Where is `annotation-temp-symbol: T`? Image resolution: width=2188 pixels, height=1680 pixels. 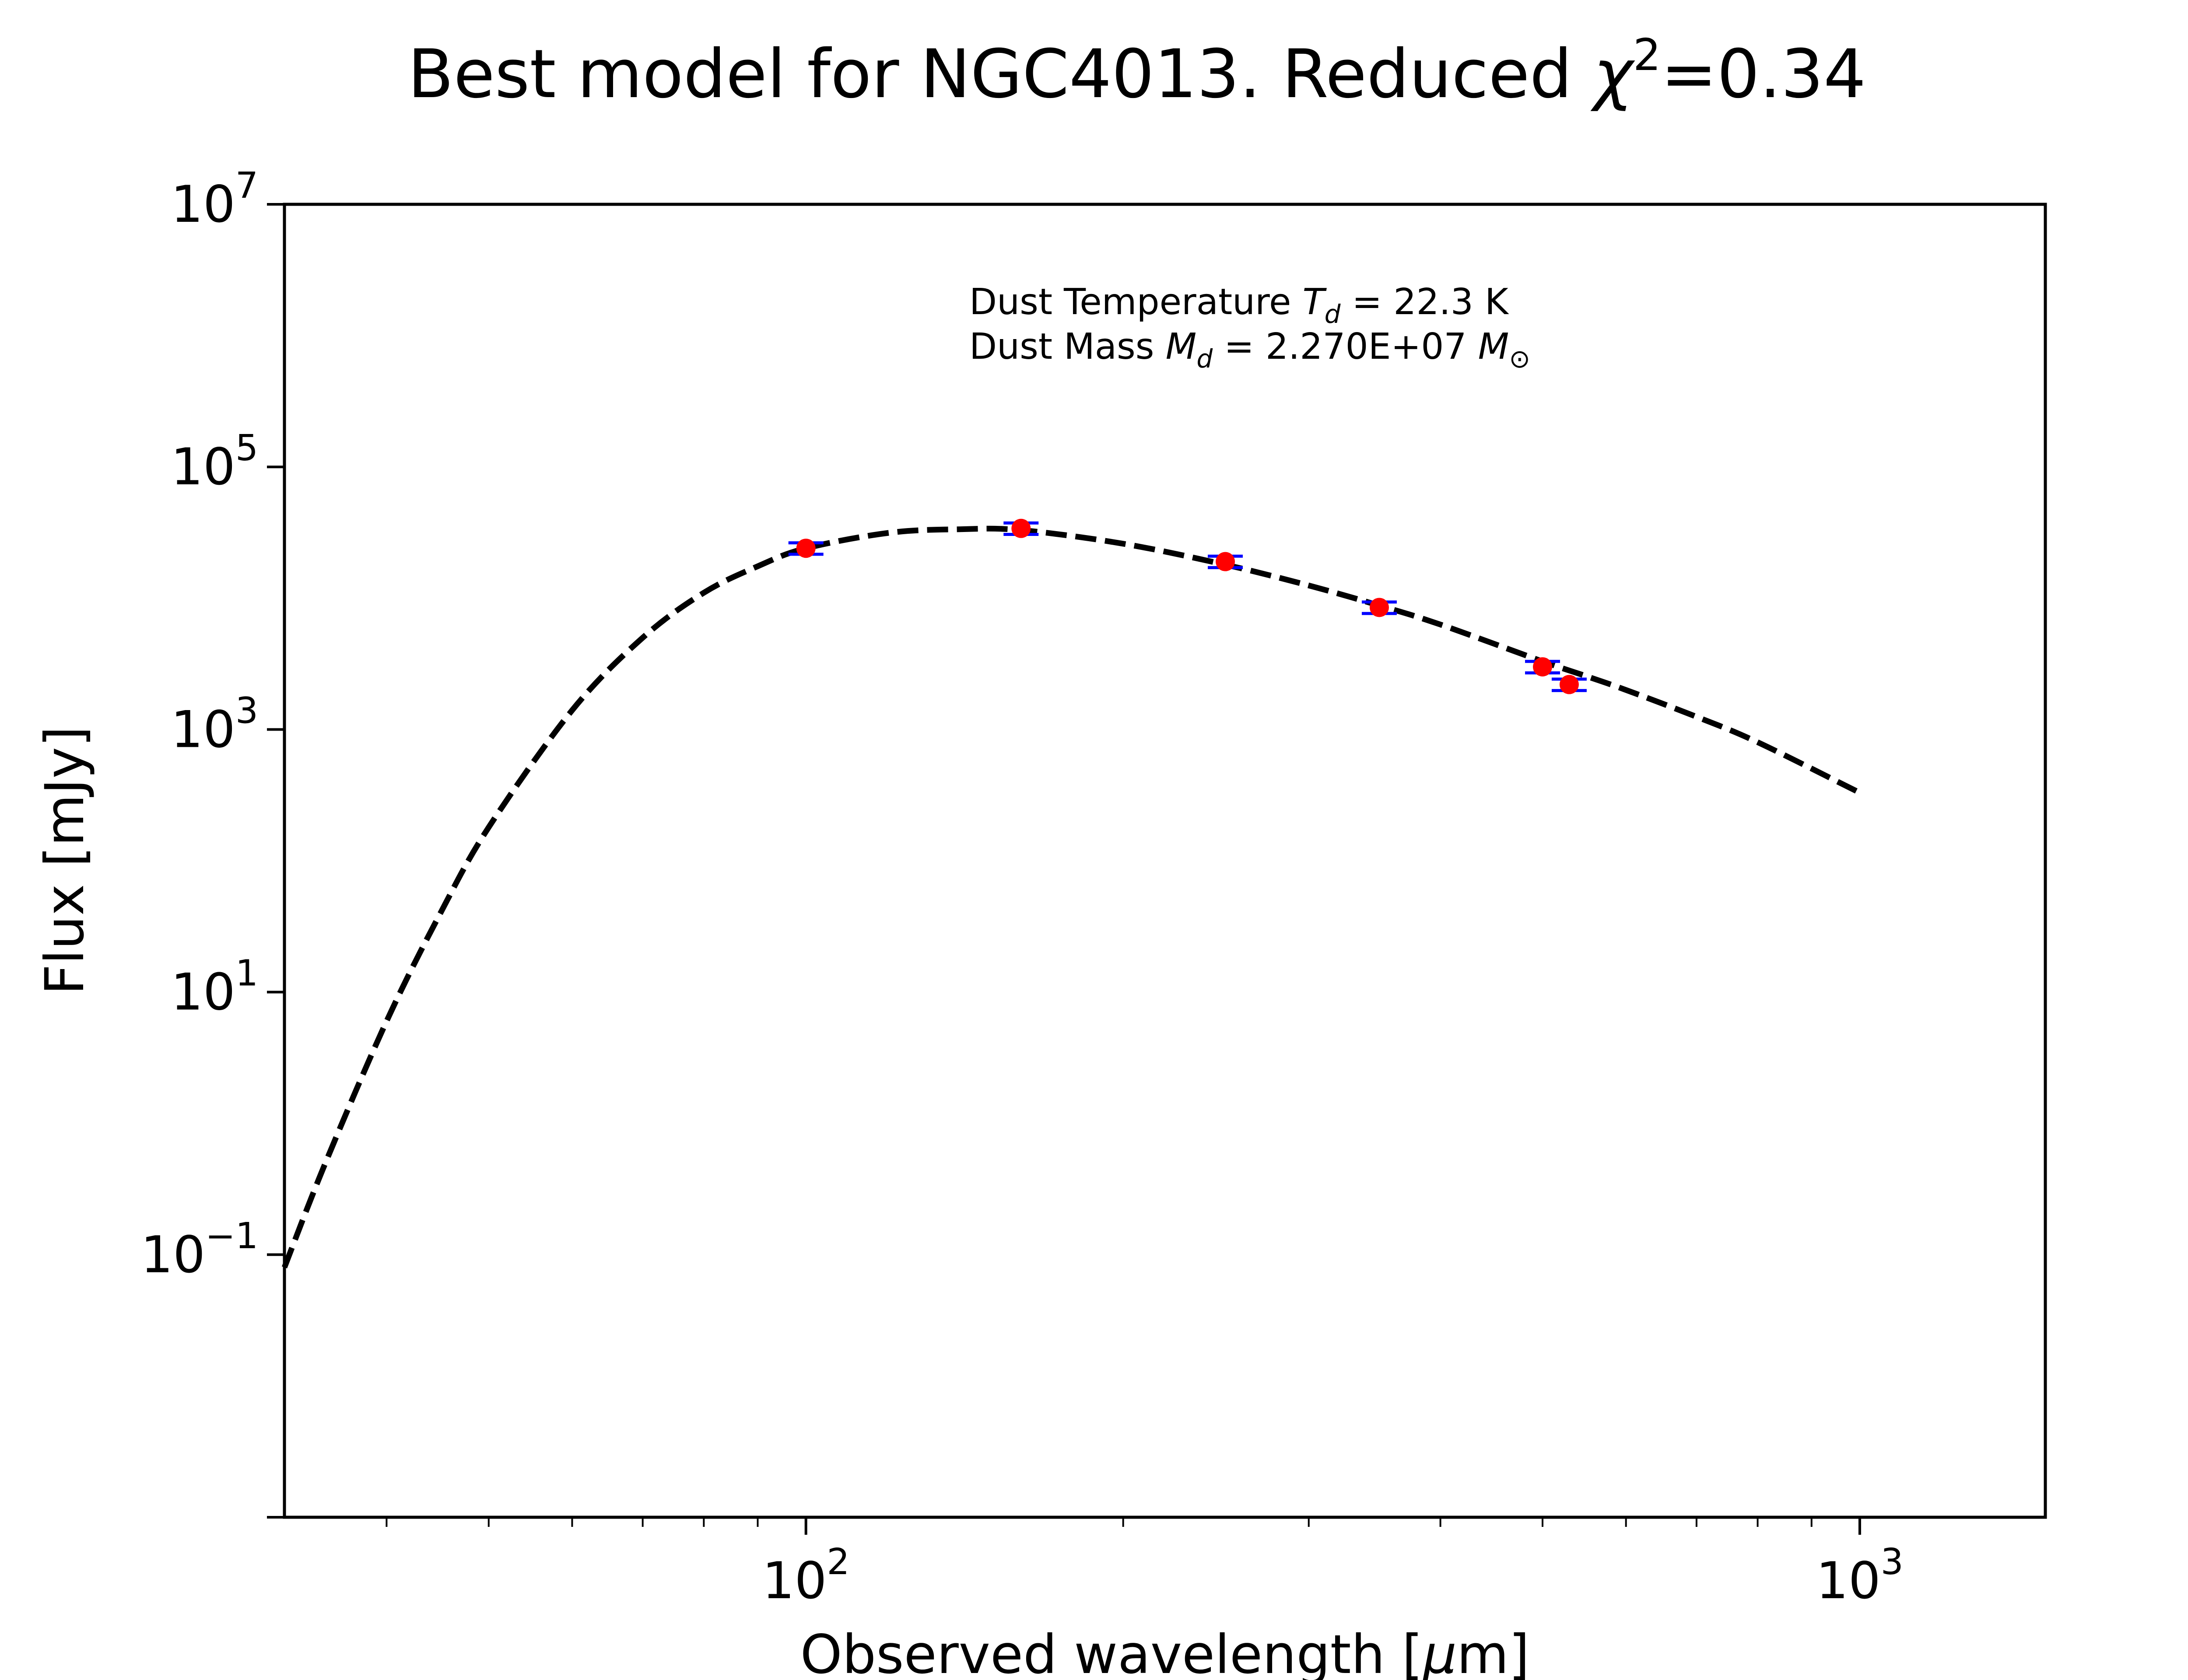
annotation-temp-symbol: T is located at coordinates (1315, 302).